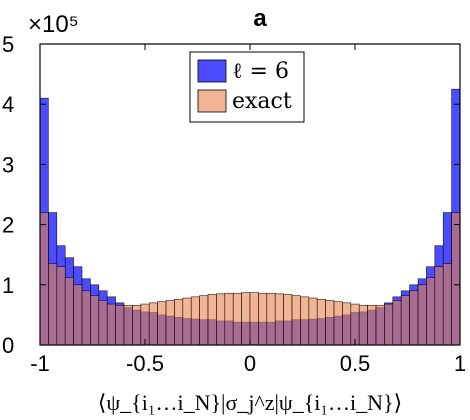  What do you see at coordinates (8, 164) in the screenshot?
I see `y-tick-label: 3` at bounding box center [8, 164].